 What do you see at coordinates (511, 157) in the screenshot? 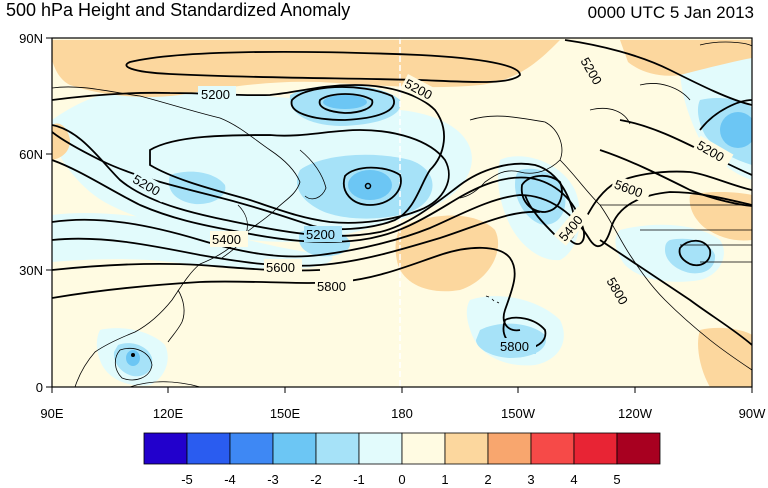
I see `alaska-coastline` at bounding box center [511, 157].